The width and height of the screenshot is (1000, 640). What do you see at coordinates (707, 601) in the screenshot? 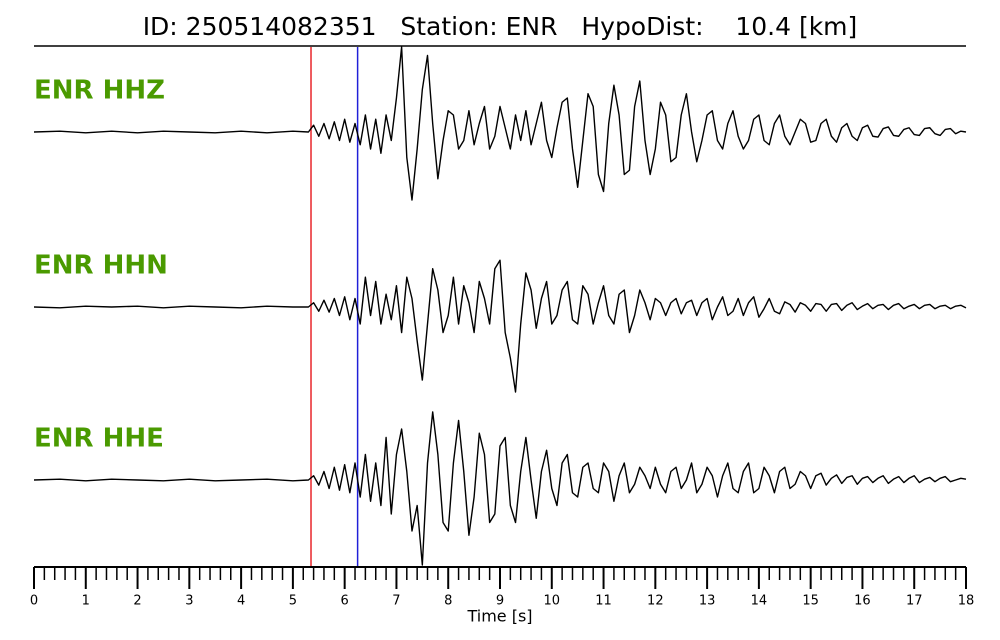
I see `x-tick-label: 13` at bounding box center [707, 601].